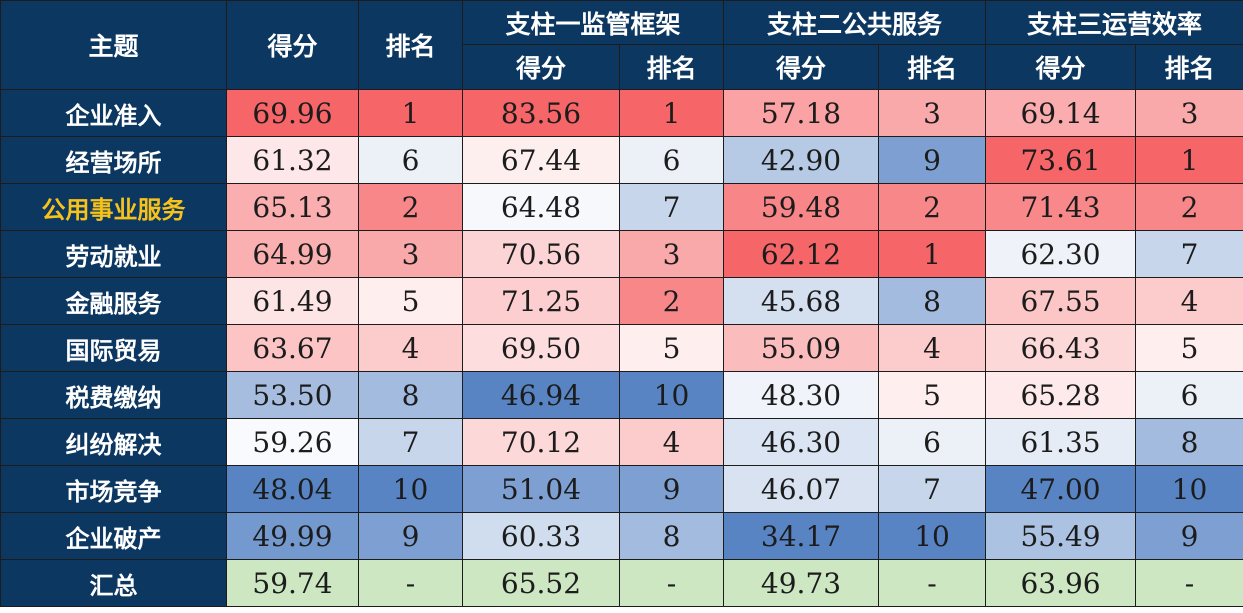 The width and height of the screenshot is (1243, 613). Describe the element at coordinates (671, 160) in the screenshot. I see `pillar-1-rank-cell: 6` at that location.